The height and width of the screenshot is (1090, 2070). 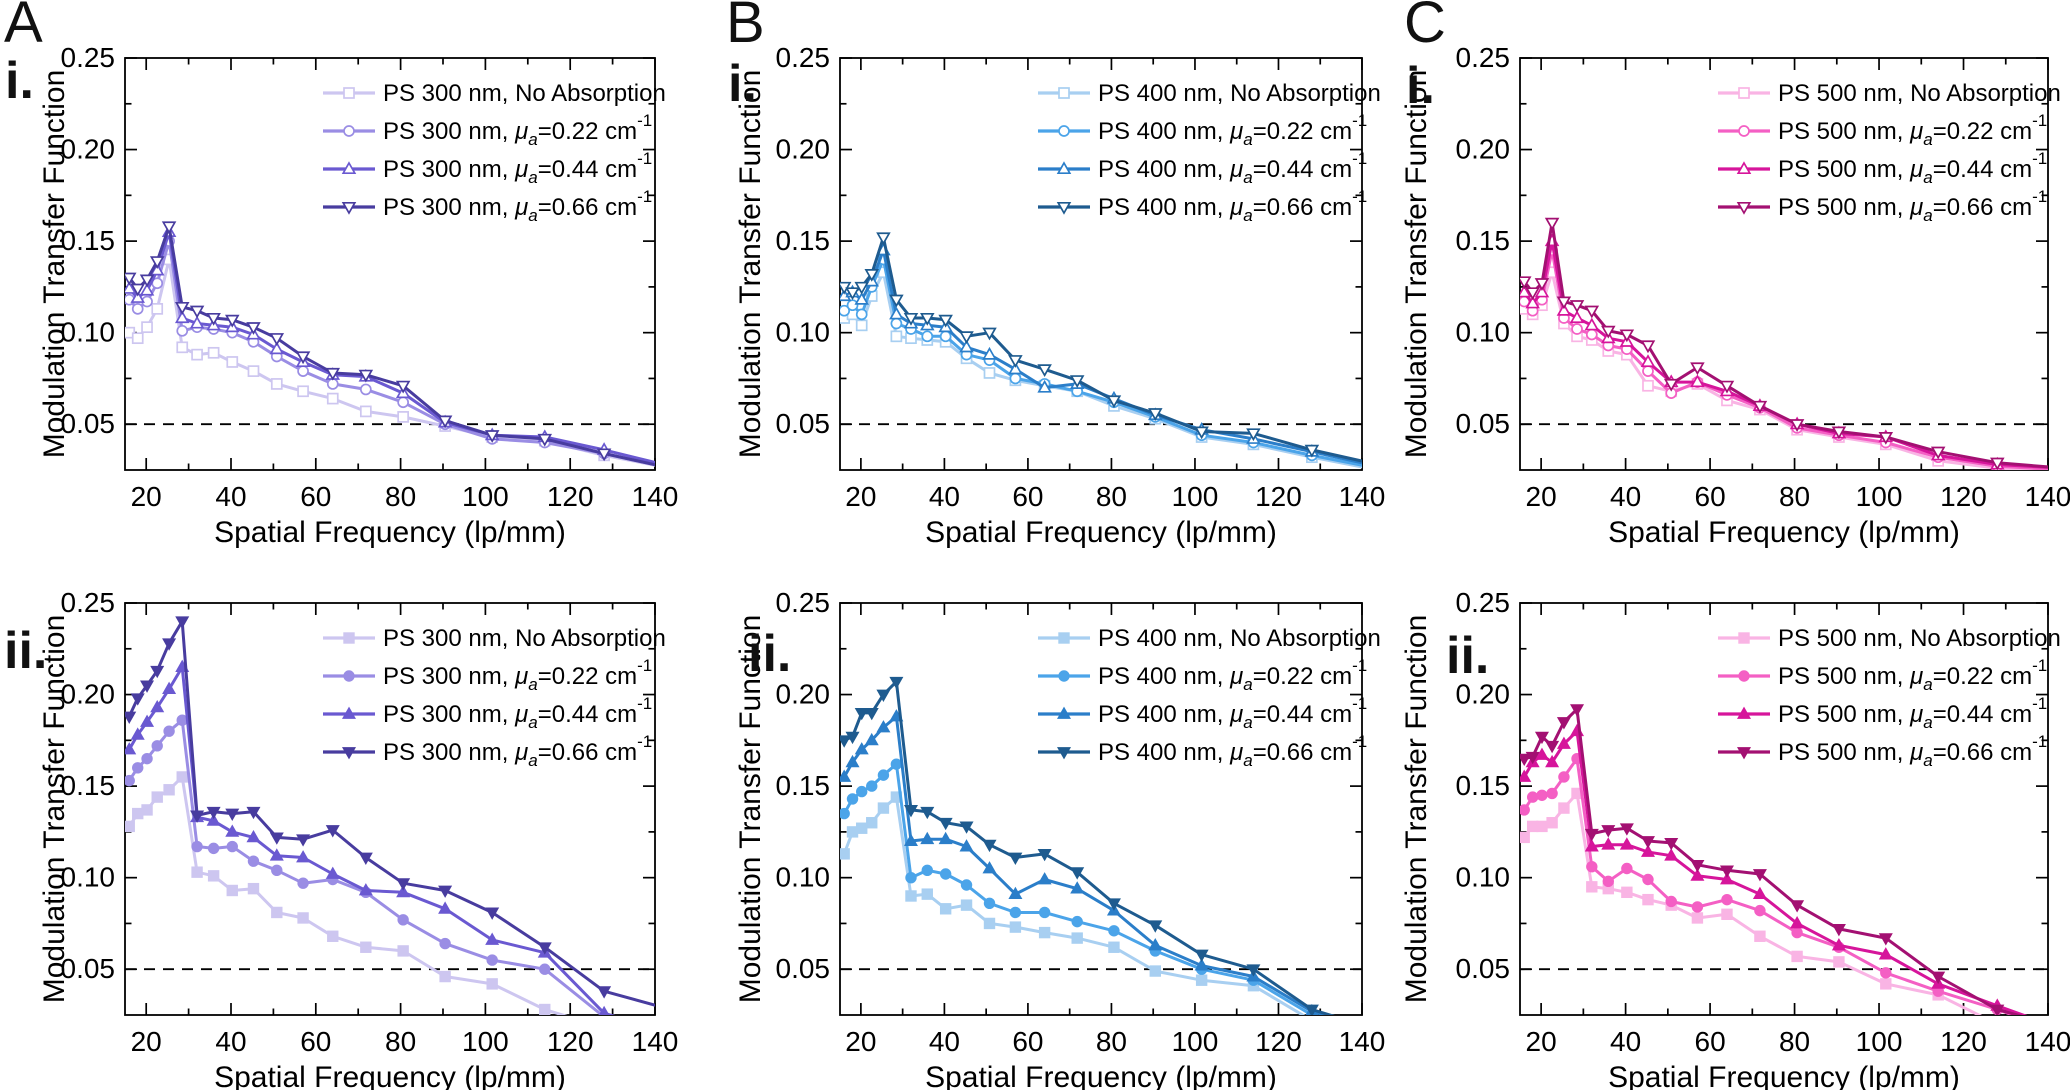 I want to click on legend-label: PS 400 nm, μa=0.44 cm-1, so click(x=1232, y=713).